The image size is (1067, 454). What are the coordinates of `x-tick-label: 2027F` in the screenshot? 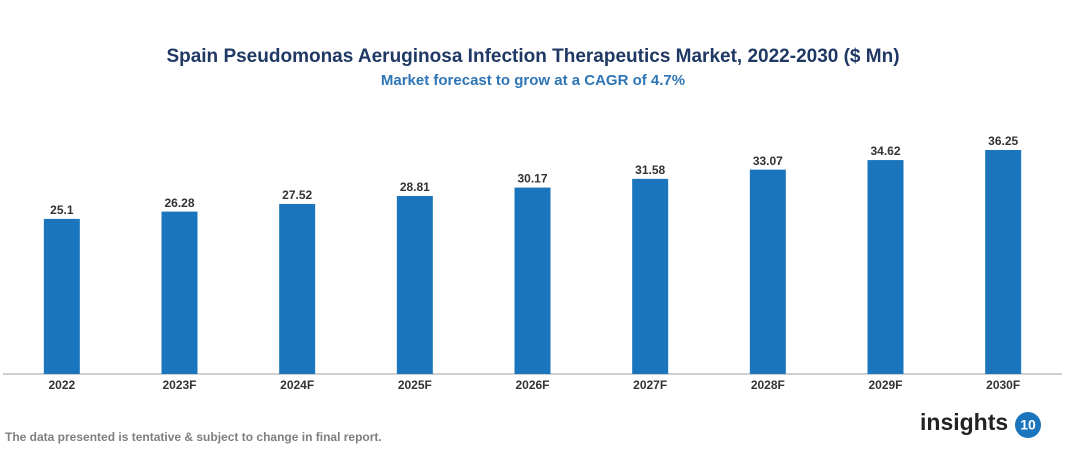 It's located at (650, 385).